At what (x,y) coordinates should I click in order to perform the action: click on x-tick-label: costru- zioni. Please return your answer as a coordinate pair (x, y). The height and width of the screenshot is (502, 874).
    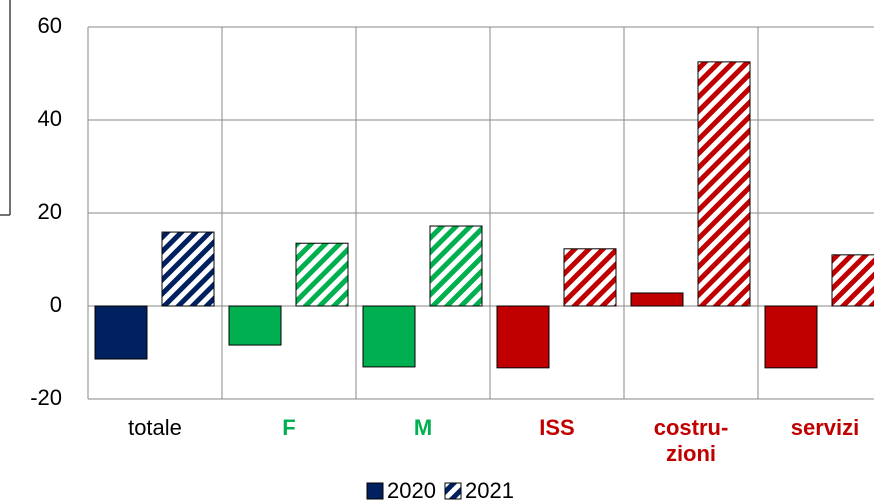
    Looking at the image, I should click on (691, 440).